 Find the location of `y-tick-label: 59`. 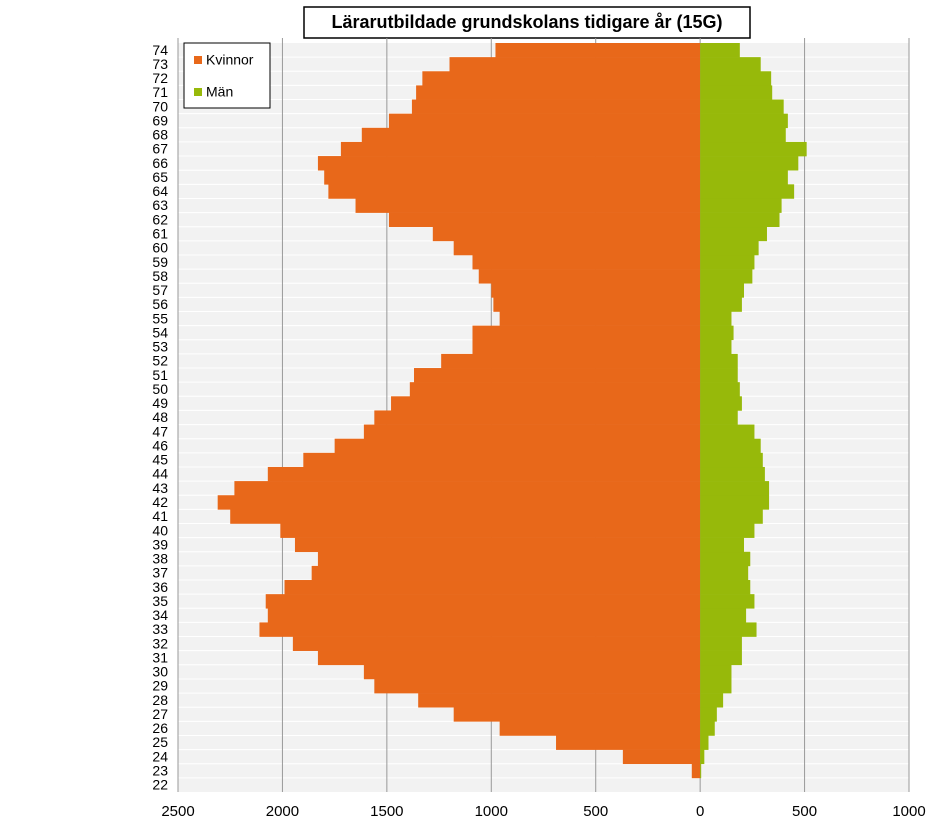

y-tick-label: 59 is located at coordinates (160, 262).